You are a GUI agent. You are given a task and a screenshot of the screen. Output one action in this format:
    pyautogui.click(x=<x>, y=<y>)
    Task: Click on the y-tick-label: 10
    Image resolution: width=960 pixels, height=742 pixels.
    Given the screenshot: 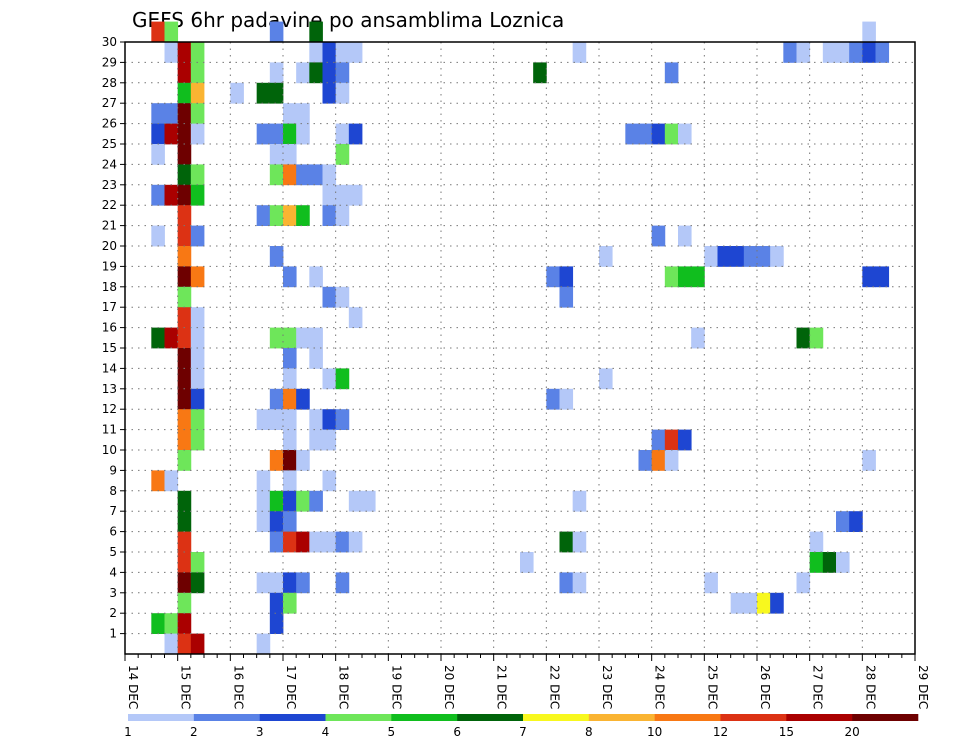 What is the action you would take?
    pyautogui.click(x=109, y=450)
    